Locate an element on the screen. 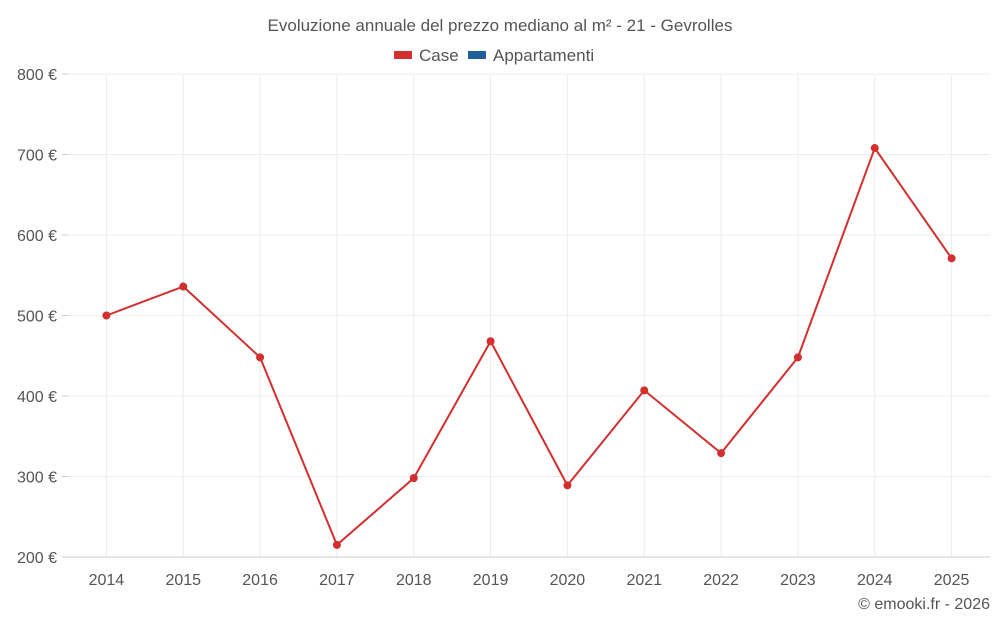 Image resolution: width=1000 pixels, height=625 pixels. data-point-case-2020 is located at coordinates (567, 485).